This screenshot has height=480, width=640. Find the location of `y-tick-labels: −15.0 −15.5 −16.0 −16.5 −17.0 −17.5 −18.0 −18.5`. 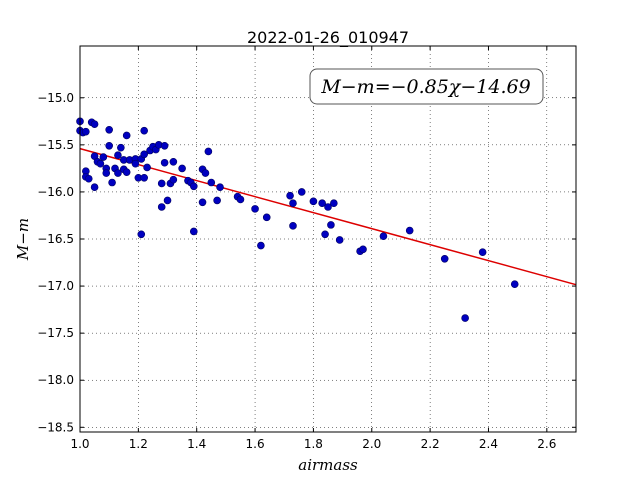

y-tick-labels: −15.0 −15.5 −16.0 −16.5 −17.0 −17.5 −18.0 −18.5 is located at coordinates (55, 263).